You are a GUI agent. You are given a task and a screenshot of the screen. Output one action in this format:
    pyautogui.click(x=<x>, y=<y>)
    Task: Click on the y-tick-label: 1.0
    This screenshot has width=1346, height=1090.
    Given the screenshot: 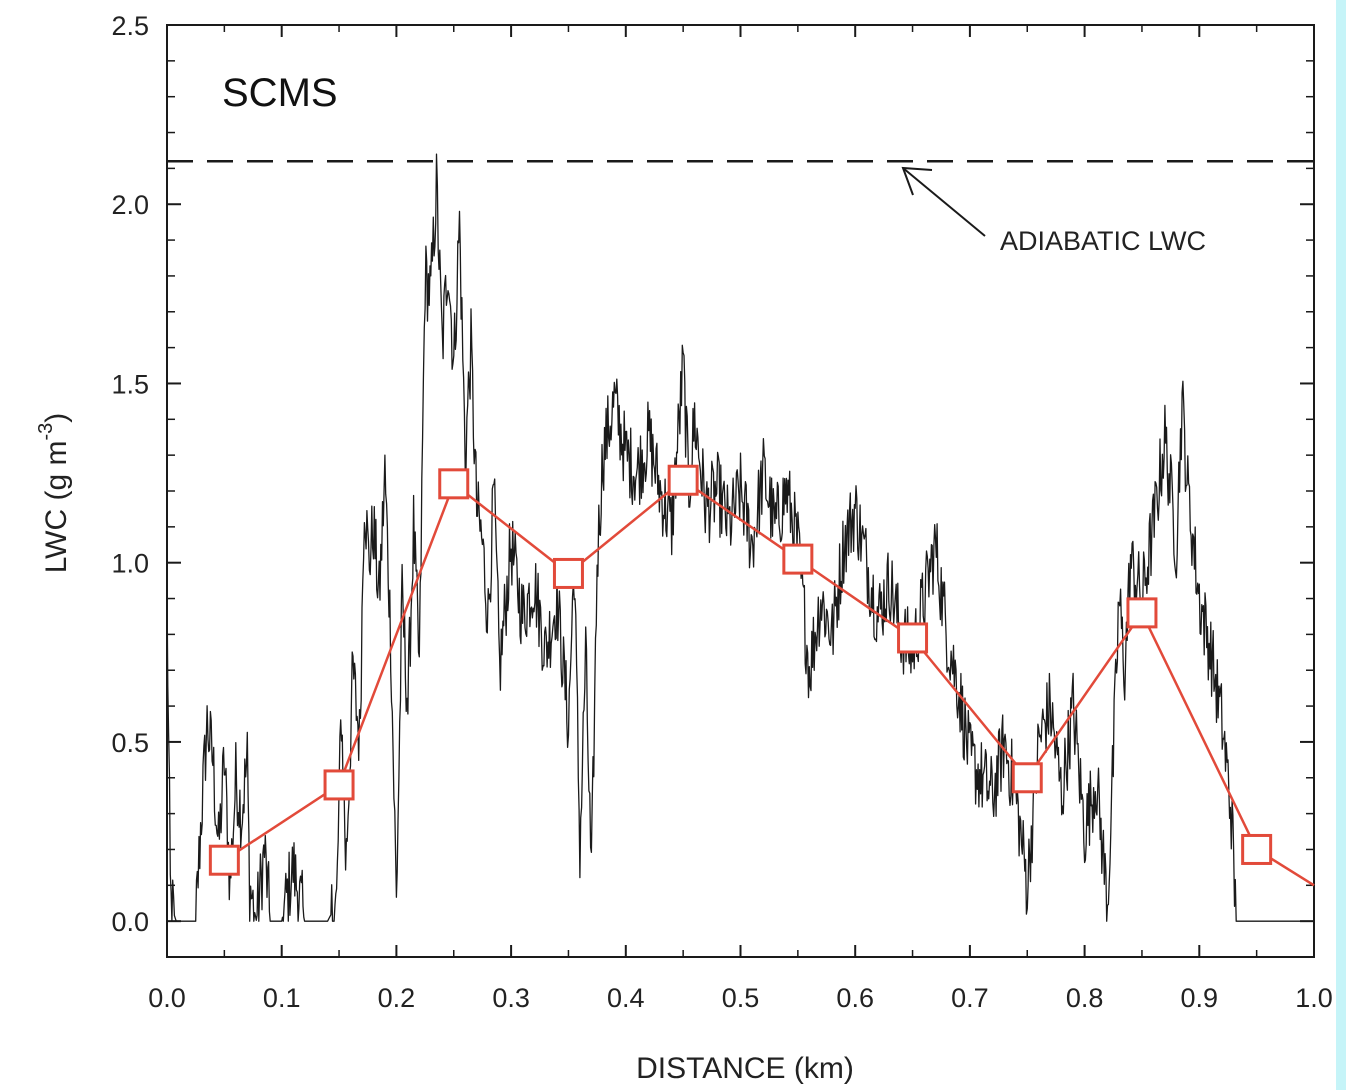 What is the action you would take?
    pyautogui.click(x=130, y=564)
    